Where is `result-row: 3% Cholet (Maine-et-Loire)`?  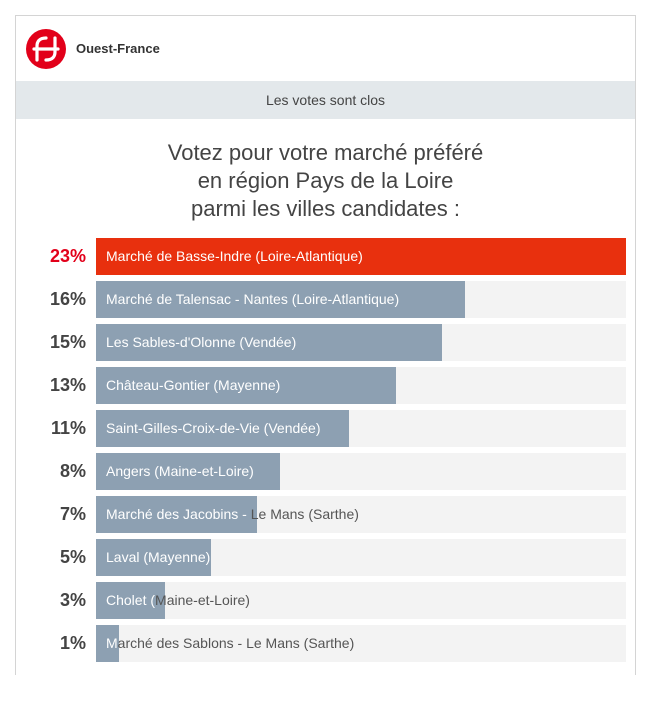
result-row: 3% Cholet (Maine-et-Loire) is located at coordinates (325, 600).